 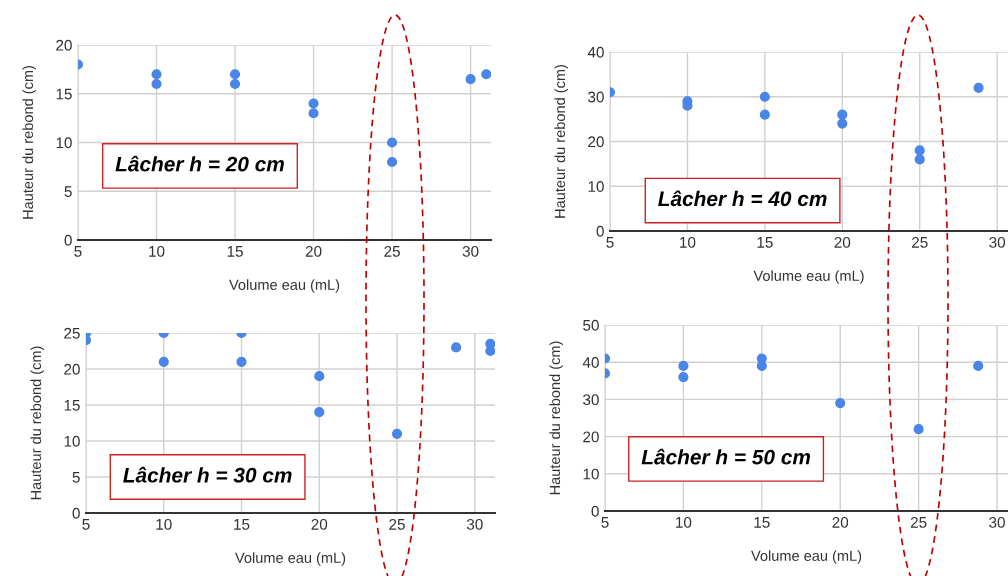 What do you see at coordinates (742, 198) in the screenshot?
I see `annotation: Lâcher h = 40 cm` at bounding box center [742, 198].